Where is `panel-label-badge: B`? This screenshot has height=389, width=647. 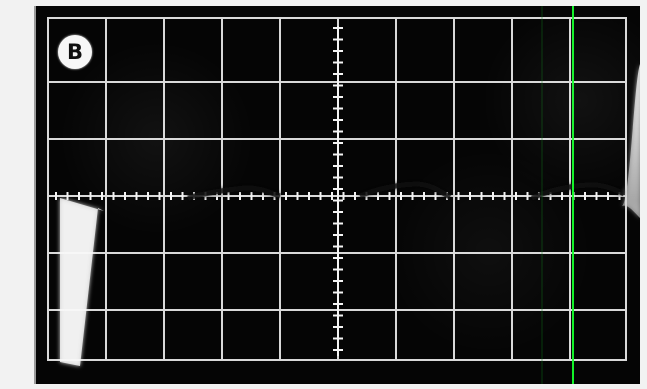
panel-label-badge: B is located at coordinates (75, 52).